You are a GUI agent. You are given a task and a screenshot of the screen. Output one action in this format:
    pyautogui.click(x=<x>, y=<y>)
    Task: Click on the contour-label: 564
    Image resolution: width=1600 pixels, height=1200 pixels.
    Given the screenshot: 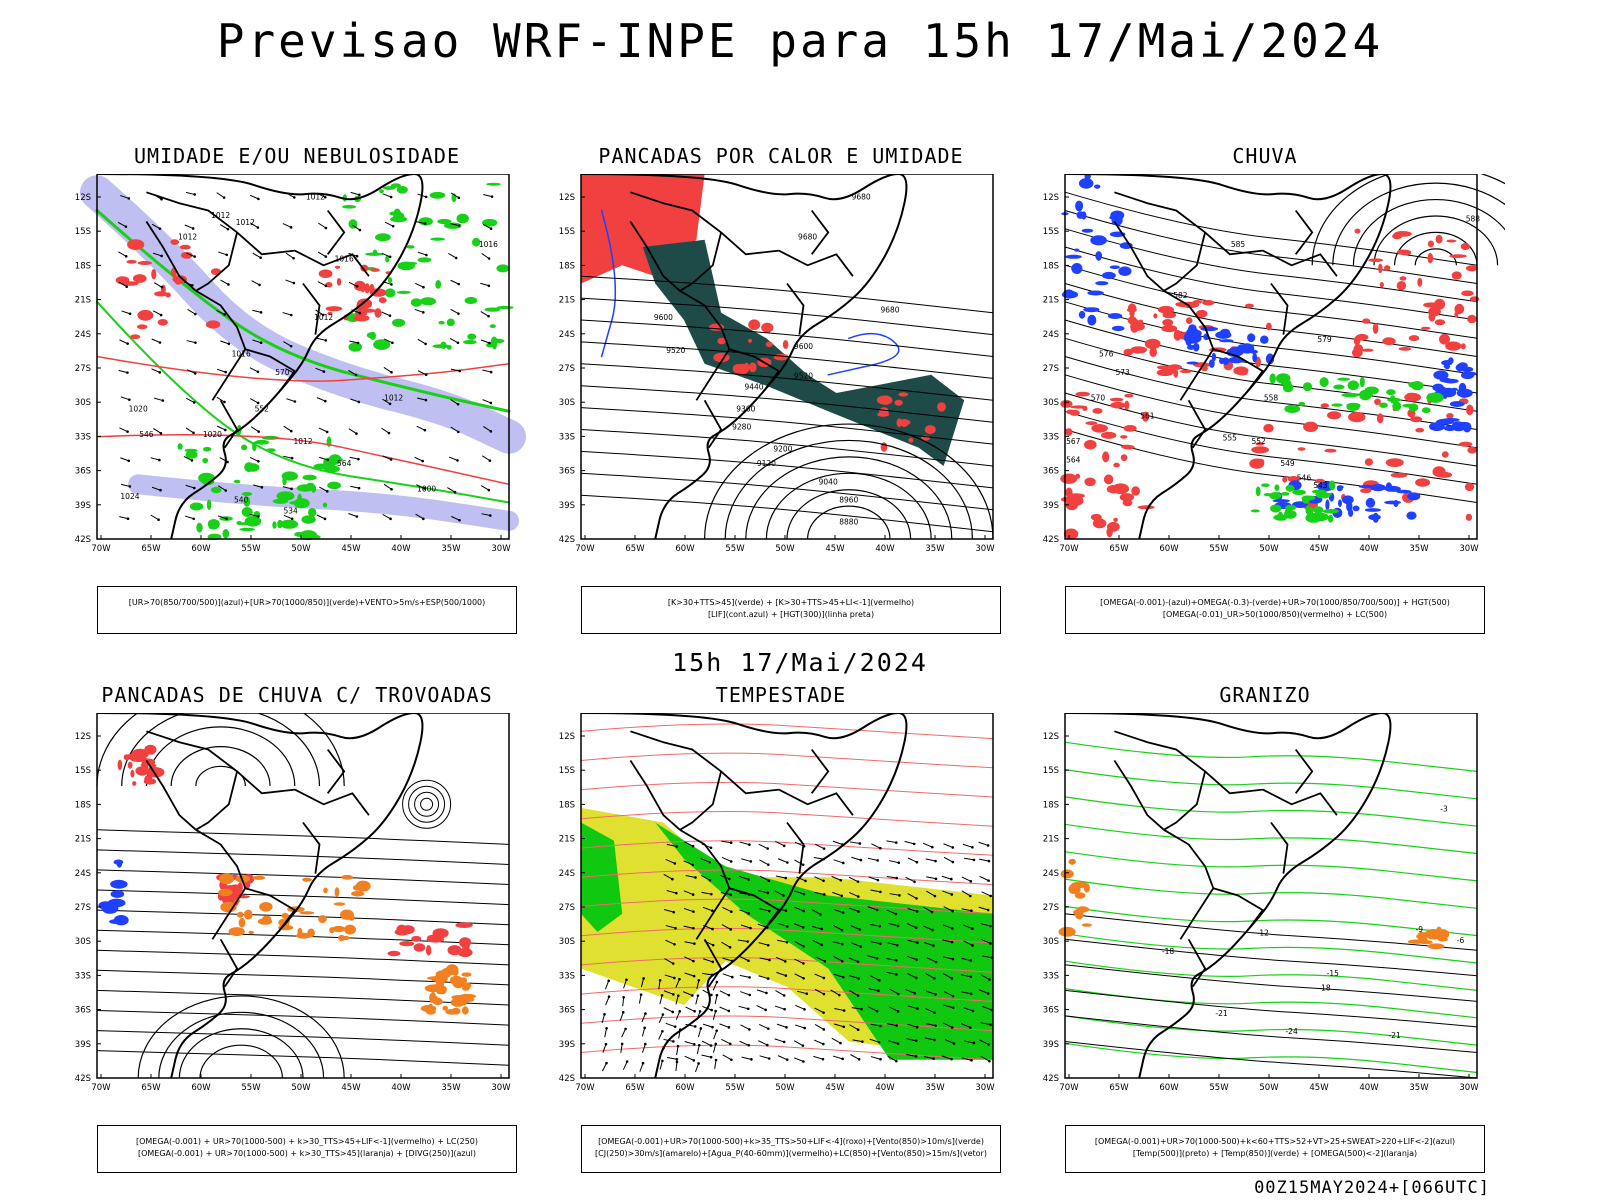 What is the action you would take?
    pyautogui.click(x=1073, y=459)
    